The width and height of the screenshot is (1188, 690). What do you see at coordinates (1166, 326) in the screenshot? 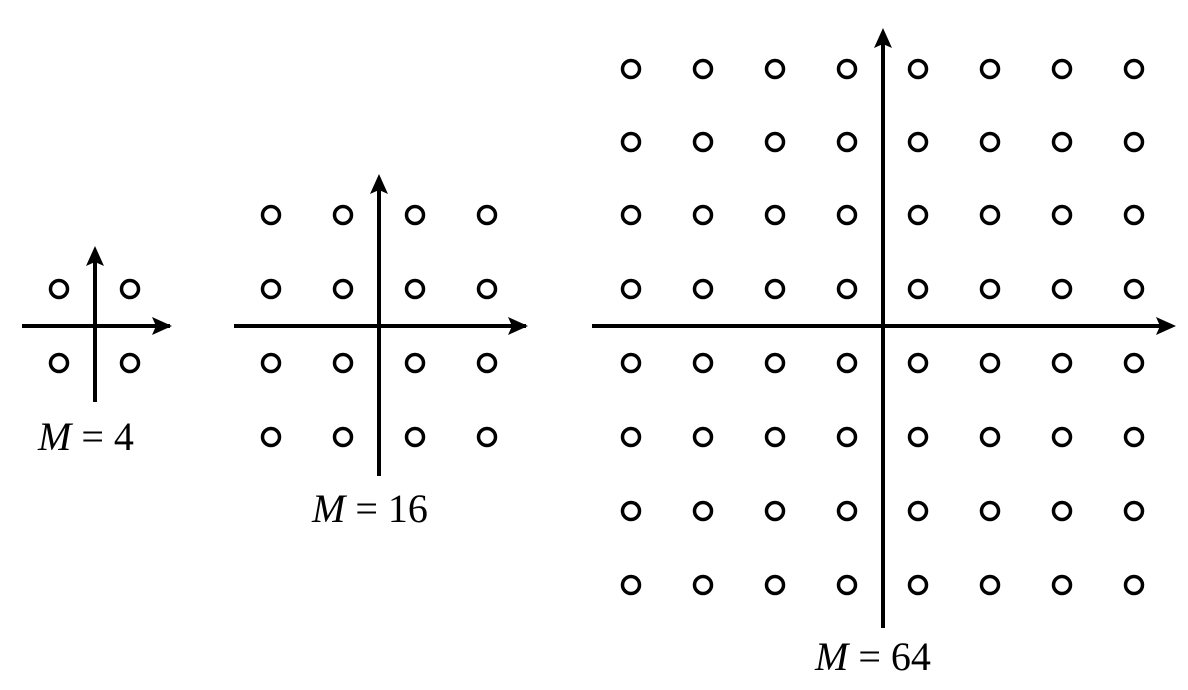
I see `m64-x-axis-arrowhead` at bounding box center [1166, 326].